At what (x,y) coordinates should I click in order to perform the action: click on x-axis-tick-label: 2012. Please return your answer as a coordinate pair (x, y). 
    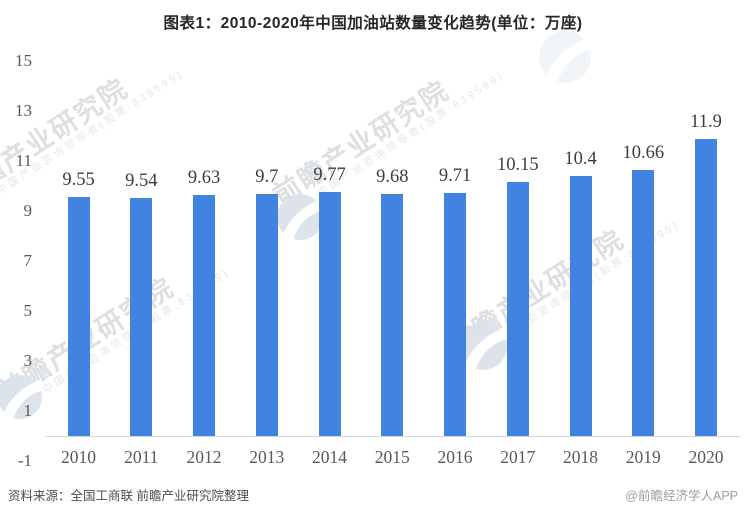
    Looking at the image, I should click on (204, 457).